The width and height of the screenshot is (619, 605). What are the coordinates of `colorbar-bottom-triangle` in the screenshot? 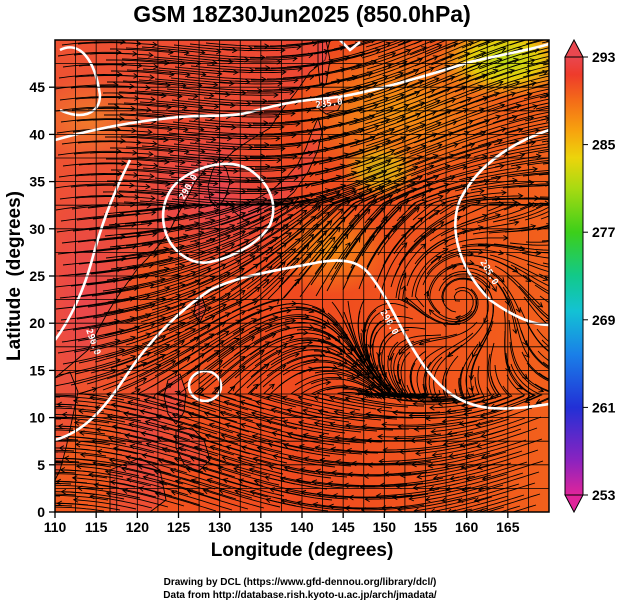 It's located at (574, 504).